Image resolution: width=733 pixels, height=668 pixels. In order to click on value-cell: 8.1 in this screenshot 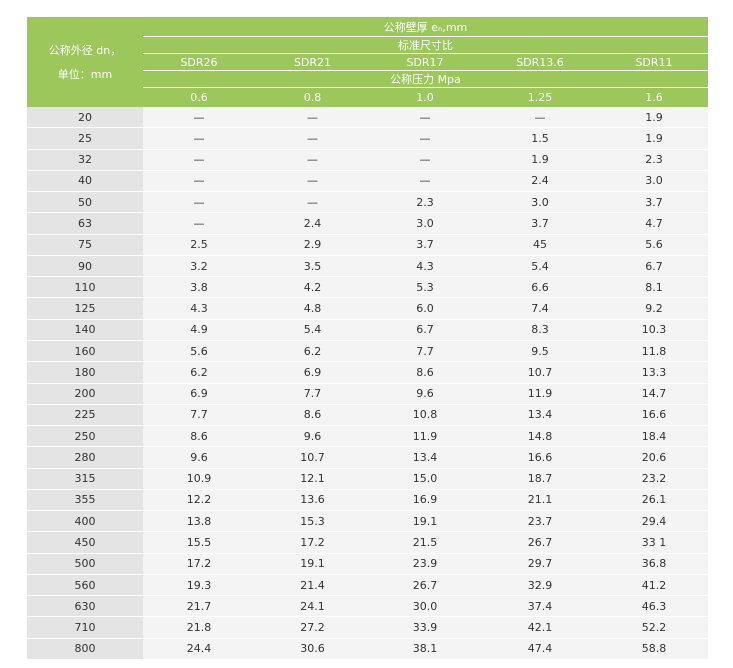, I will do `click(654, 288)`.